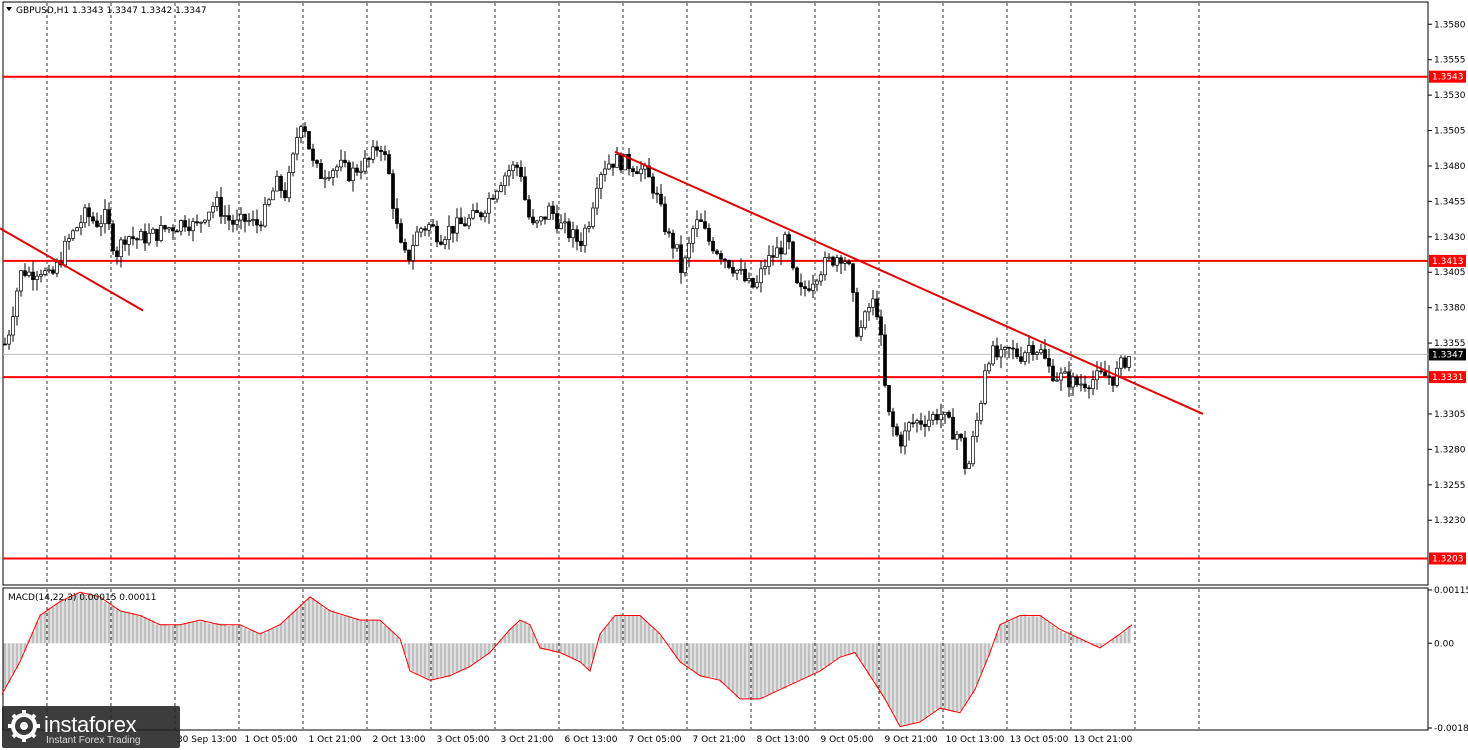 Image resolution: width=1468 pixels, height=750 pixels. I want to click on level-price-label: 1.3413, so click(1448, 262).